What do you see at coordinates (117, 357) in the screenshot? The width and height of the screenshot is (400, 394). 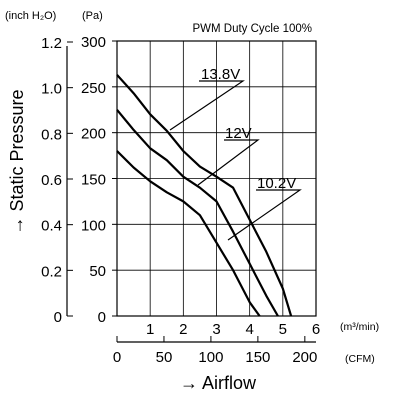 I see `secondary-x-tick-label: 0` at bounding box center [117, 357].